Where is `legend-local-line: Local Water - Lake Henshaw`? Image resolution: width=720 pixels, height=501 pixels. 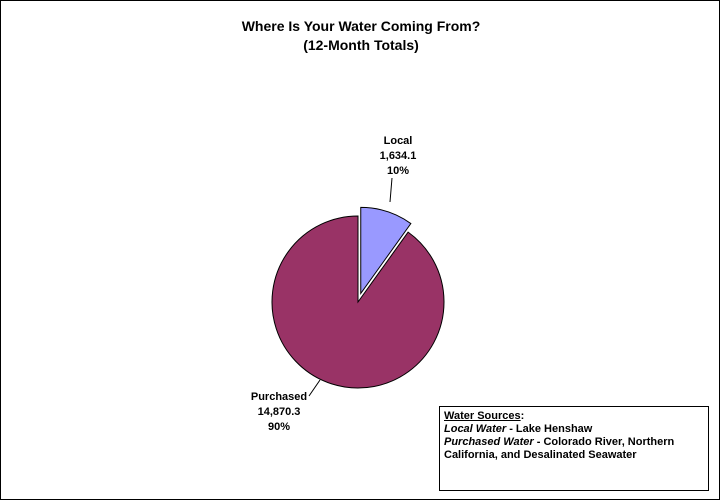 legend-local-line: Local Water - Lake Henshaw is located at coordinates (574, 429).